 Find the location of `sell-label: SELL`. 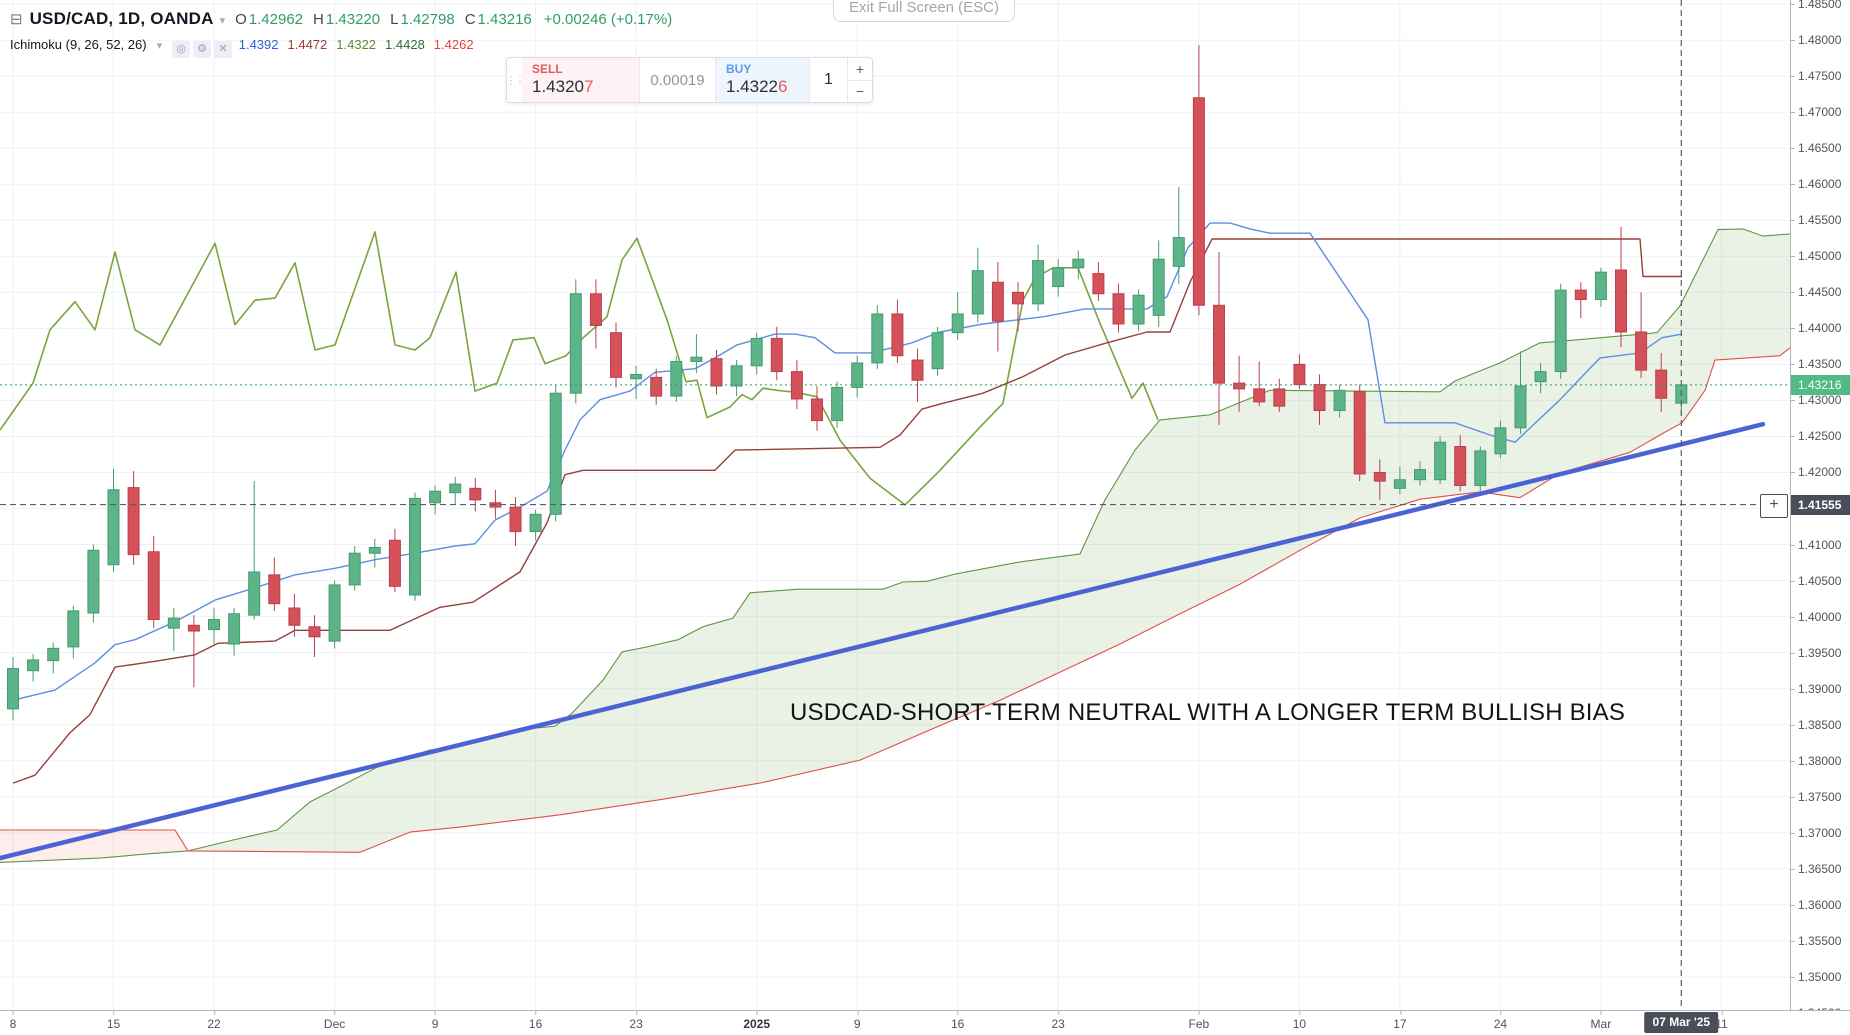

sell-label: SELL is located at coordinates (547, 69).